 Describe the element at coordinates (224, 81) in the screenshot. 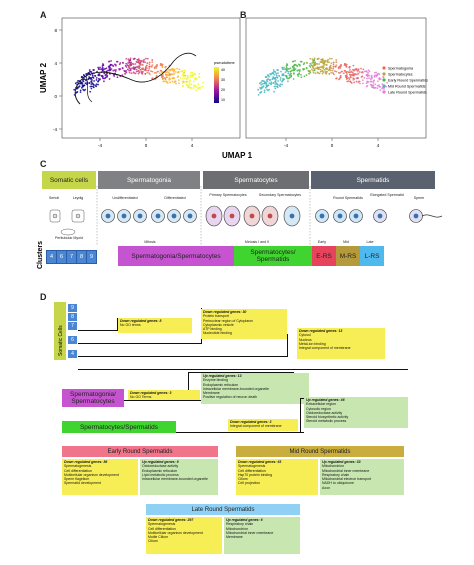

I see `pseudotime-colorbar: pseudotime 10 20 30 40` at that location.